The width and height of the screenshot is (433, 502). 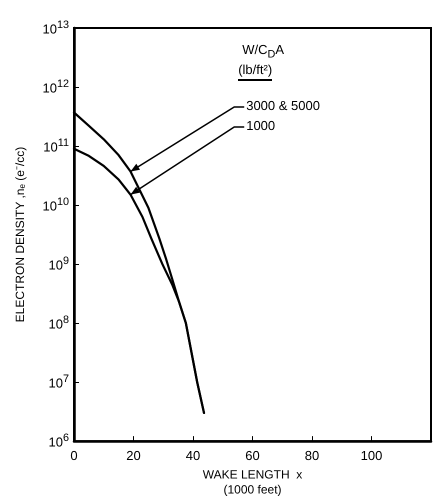 What do you see at coordinates (58, 381) in the screenshot?
I see `y-tick-label: 10$^{7}$` at bounding box center [58, 381].